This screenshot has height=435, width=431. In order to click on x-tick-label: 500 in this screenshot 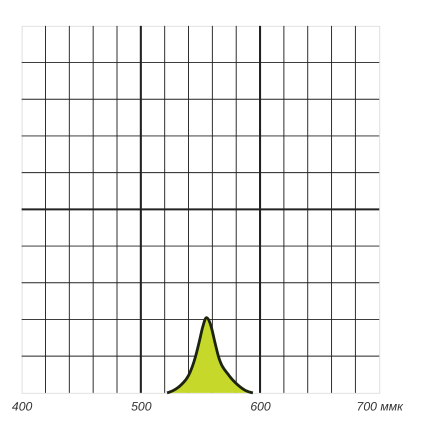, I will do `click(141, 406)`.